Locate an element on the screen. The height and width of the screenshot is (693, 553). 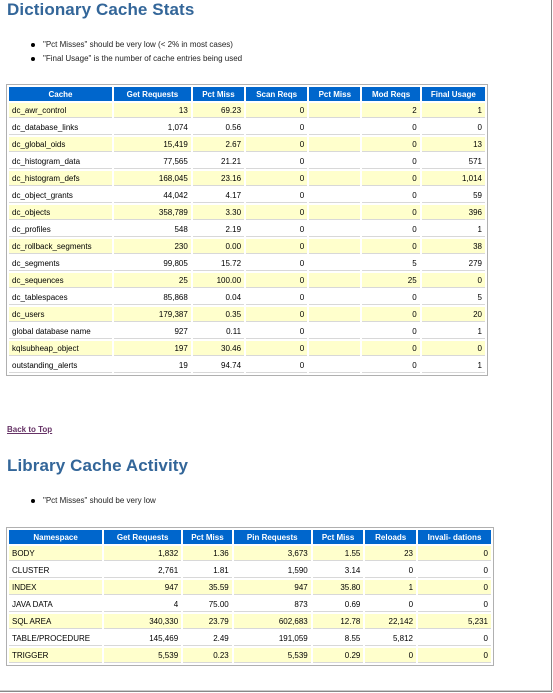
column-header: Invali- dations is located at coordinates (454, 537).